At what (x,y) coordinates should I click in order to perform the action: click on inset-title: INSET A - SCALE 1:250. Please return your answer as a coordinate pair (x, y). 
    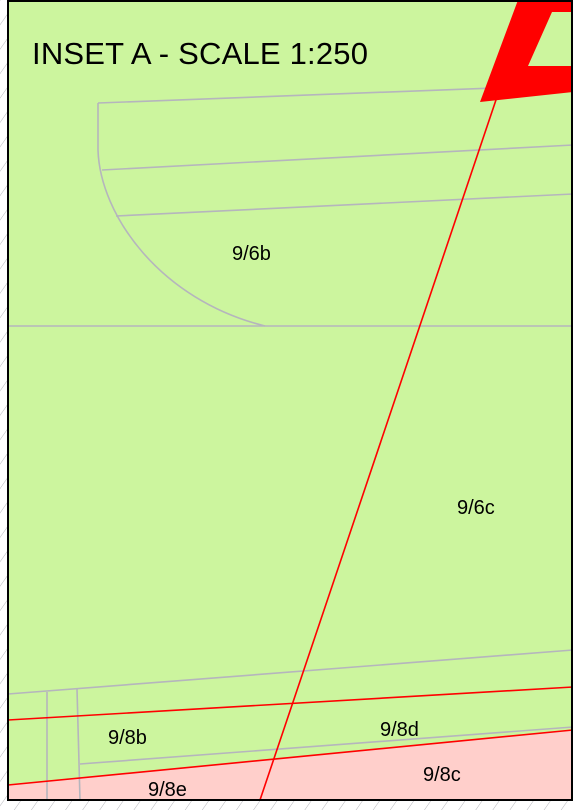
    Looking at the image, I should click on (200, 53).